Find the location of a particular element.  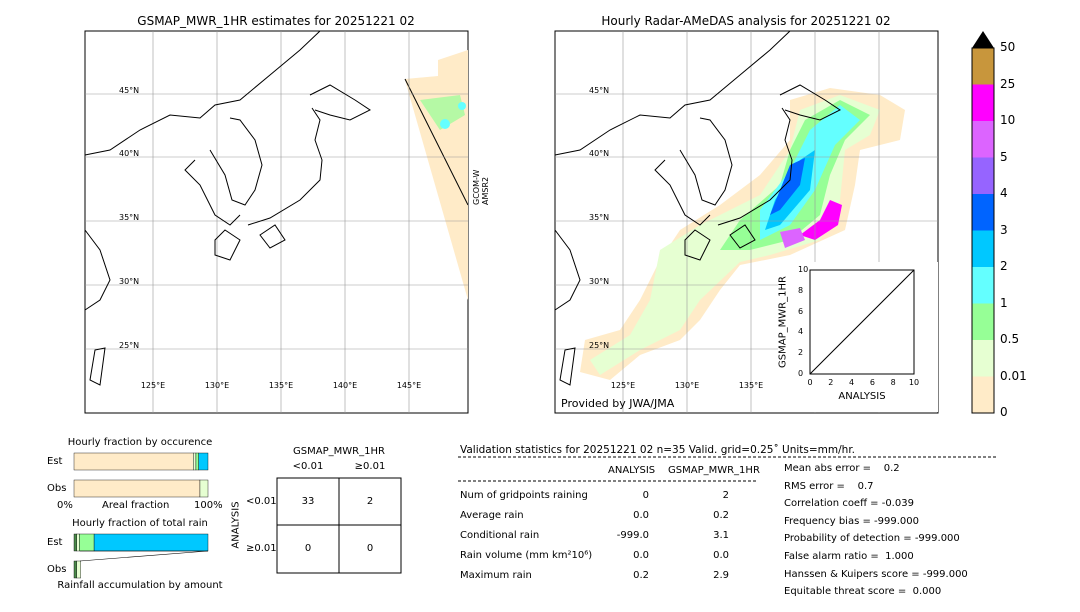

swath-edge is located at coordinates (436, 142).